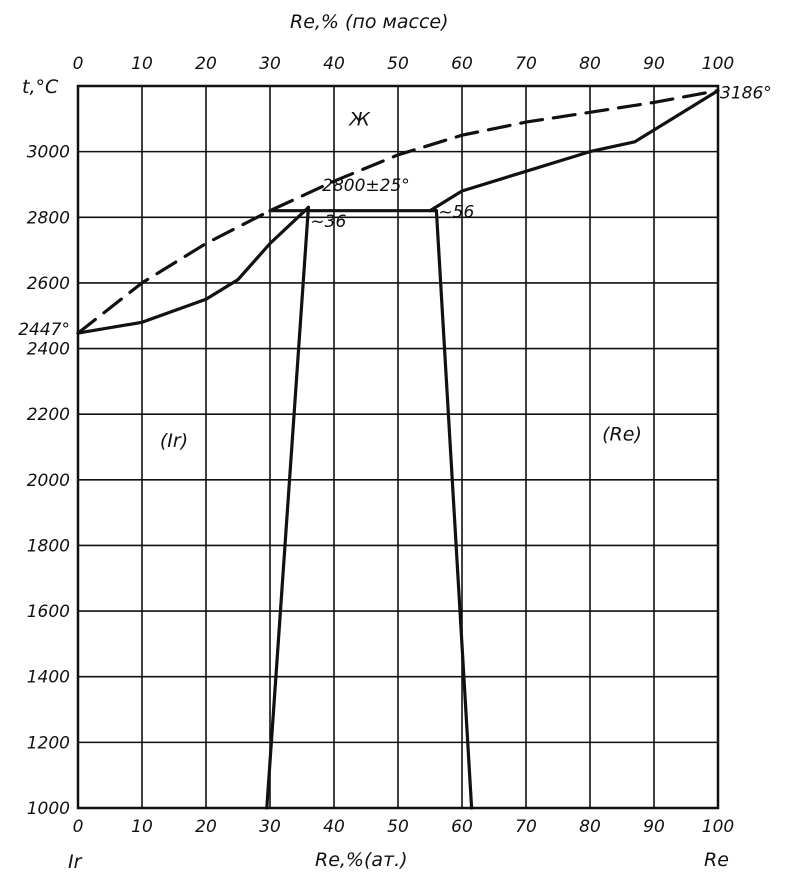 Image resolution: width=789 pixels, height=885 pixels. I want to click on y-tick-label: 1000, so click(48, 809).